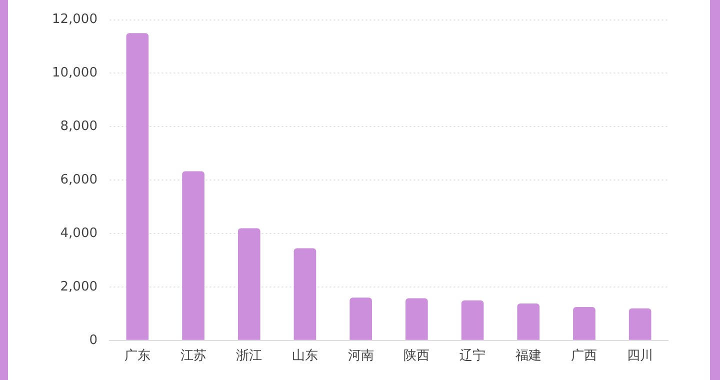 Image resolution: width=720 pixels, height=380 pixels. What do you see at coordinates (75, 73) in the screenshot?
I see `y-tick-label: 10,000` at bounding box center [75, 73].